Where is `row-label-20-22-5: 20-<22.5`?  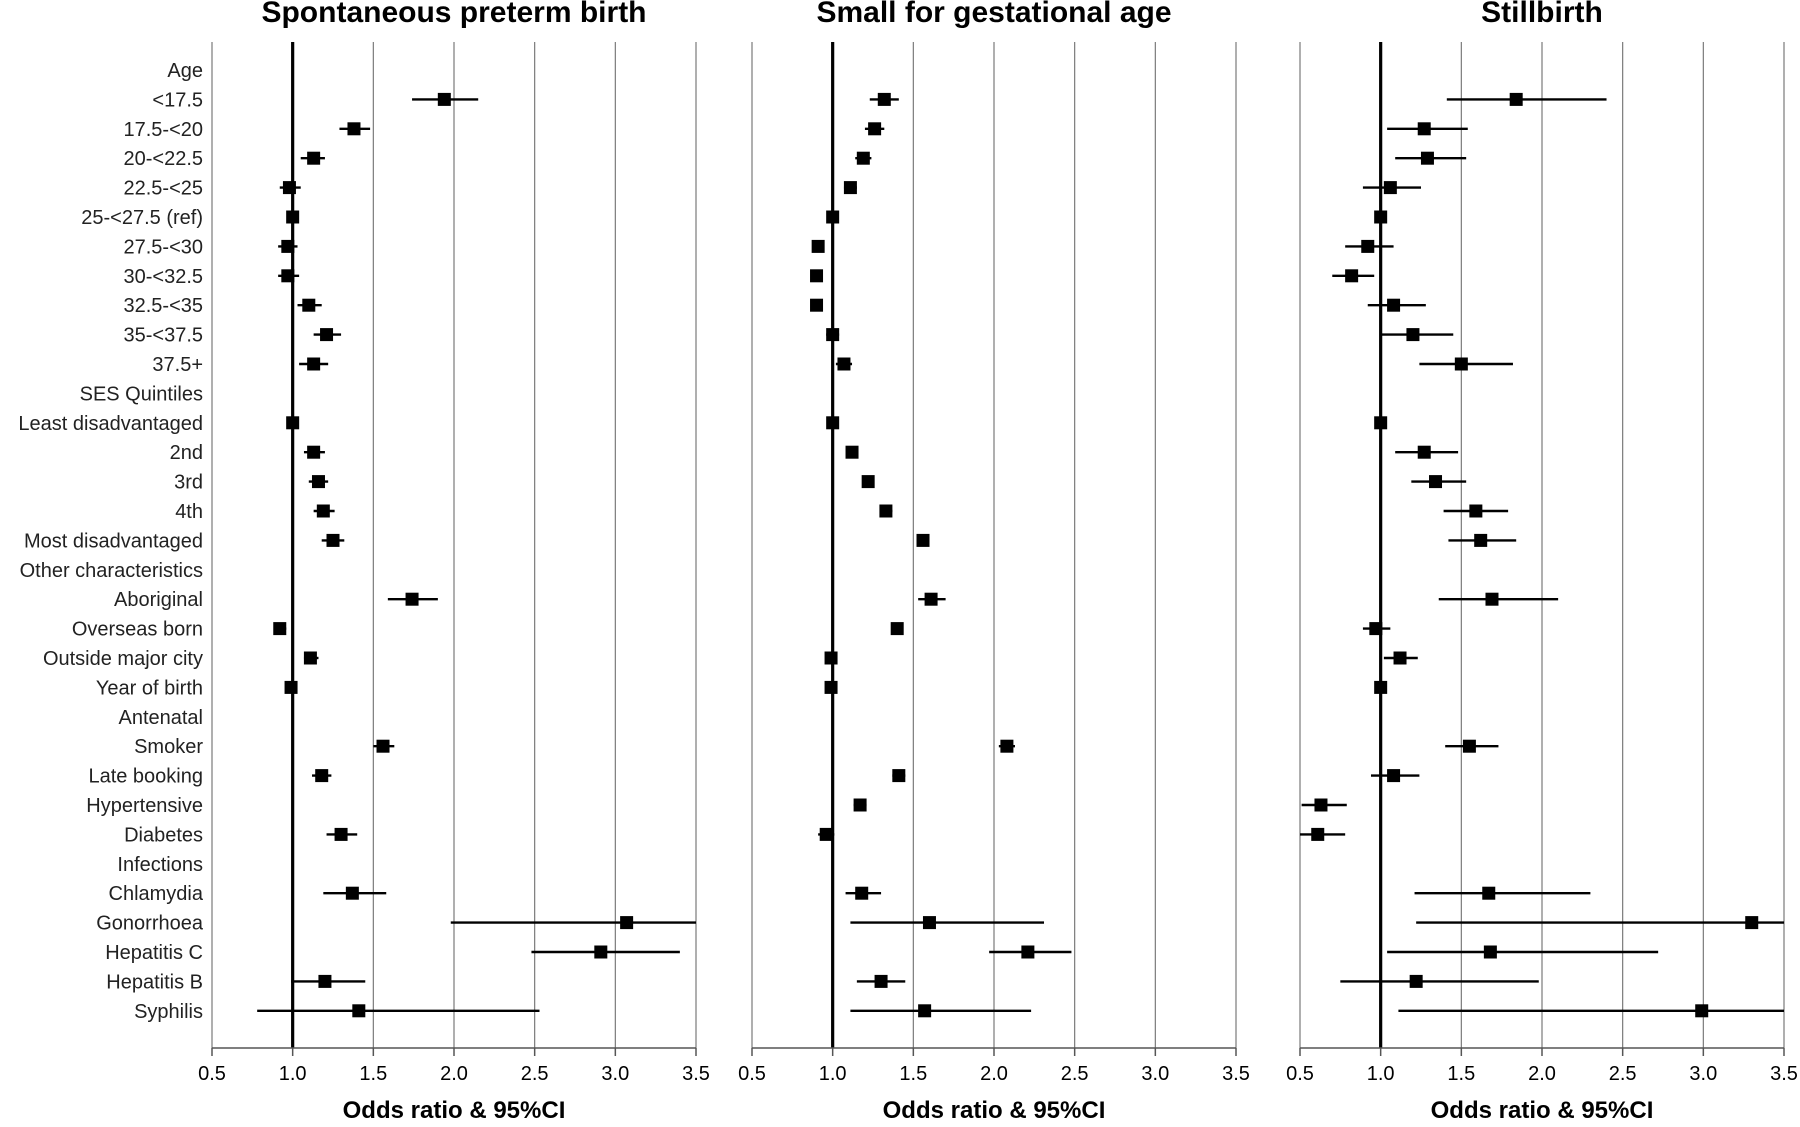 row-label-20-22-5: 20-<22.5 is located at coordinates (163, 159).